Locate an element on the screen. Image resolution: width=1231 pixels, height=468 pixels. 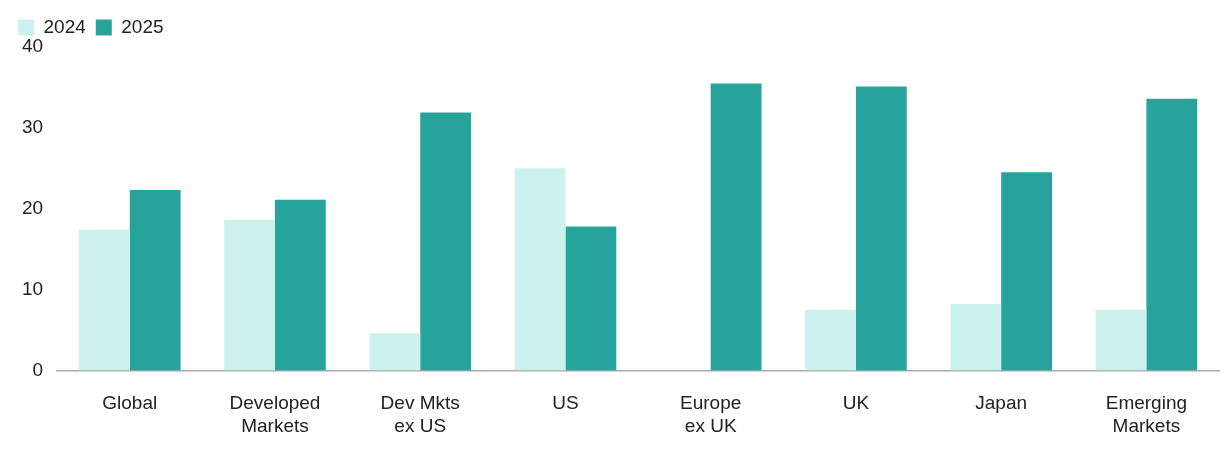
legend-label: 2024 is located at coordinates (65, 26).